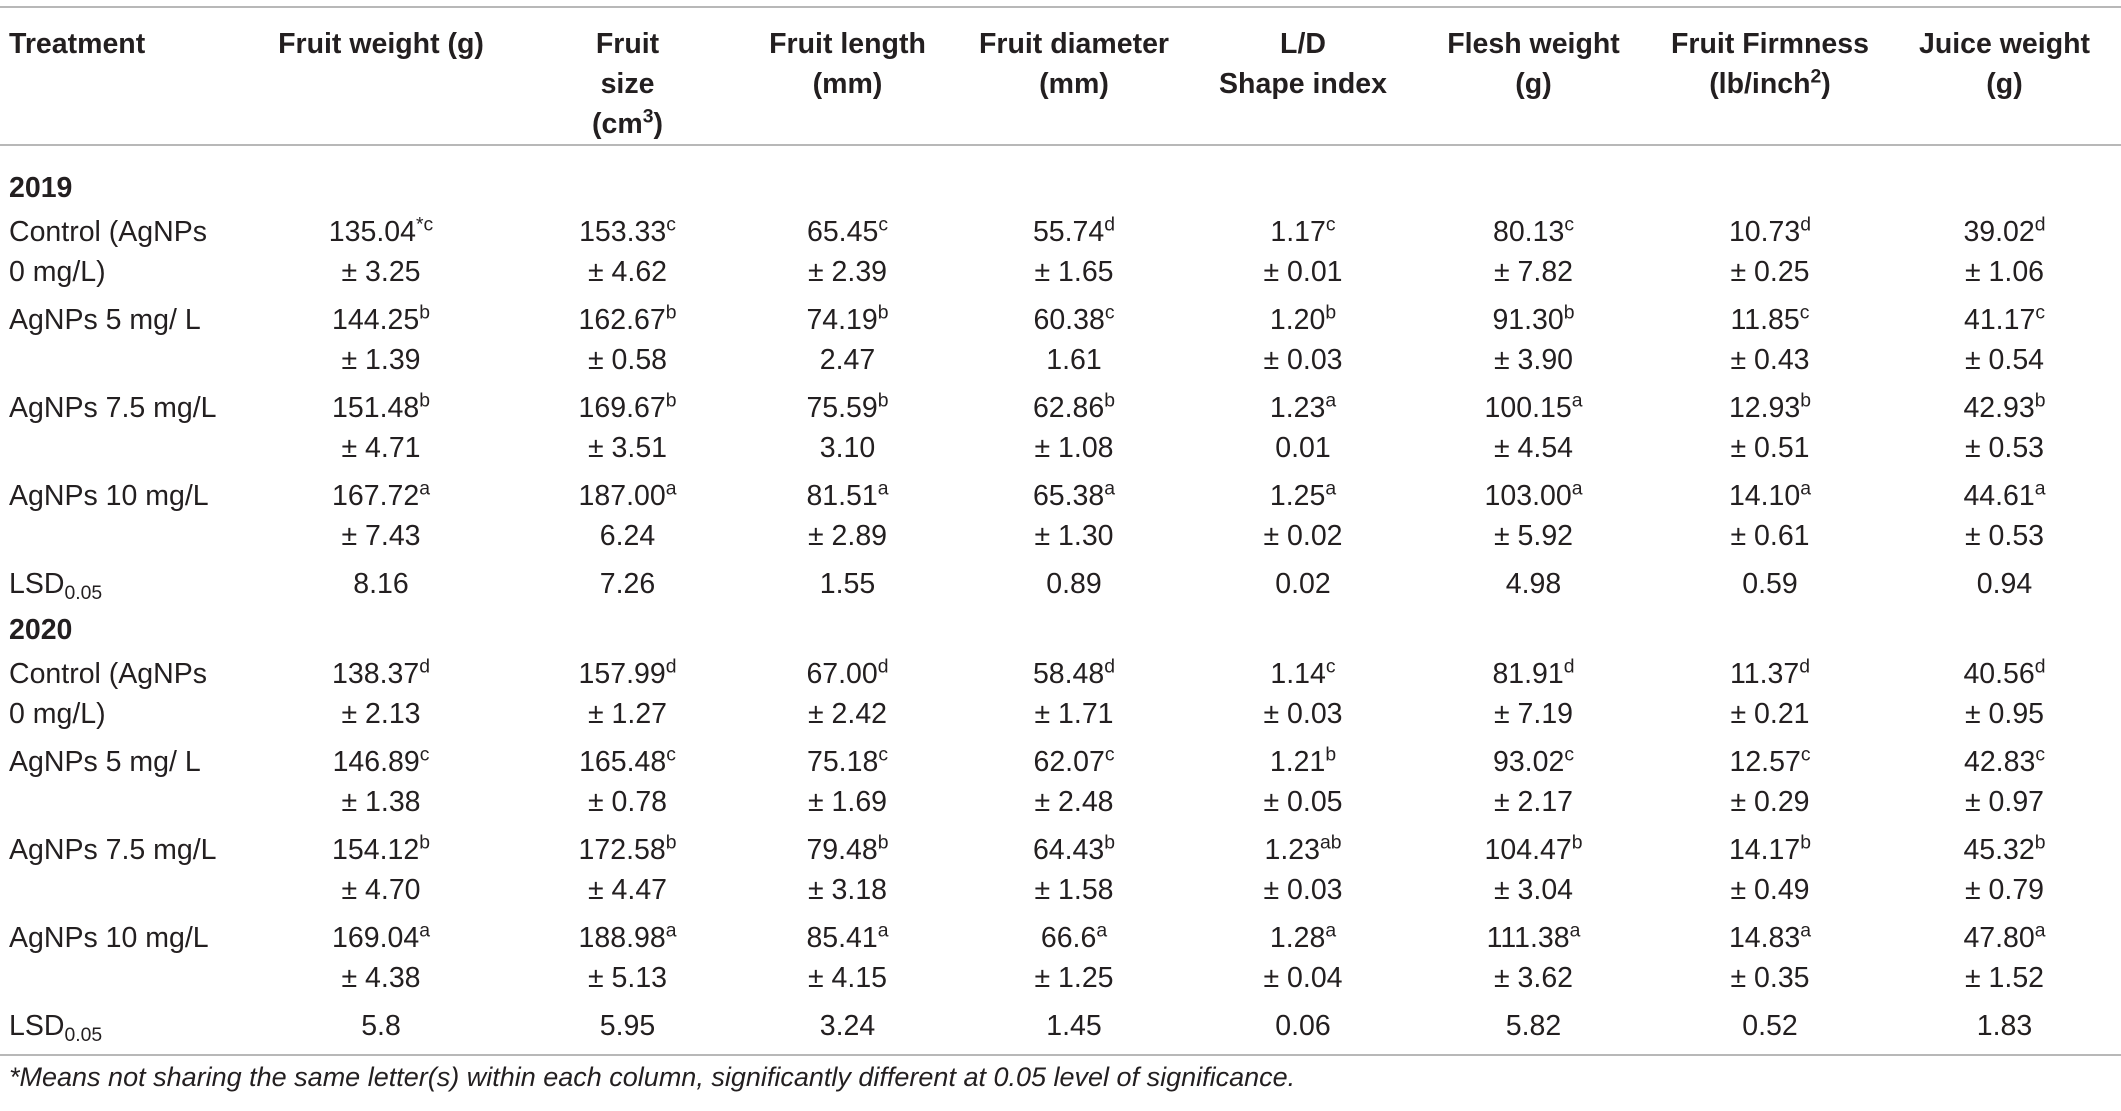 The height and width of the screenshot is (1111, 2121). Describe the element at coordinates (1770, 850) in the screenshot. I see `mean-line: 14.17b` at that location.